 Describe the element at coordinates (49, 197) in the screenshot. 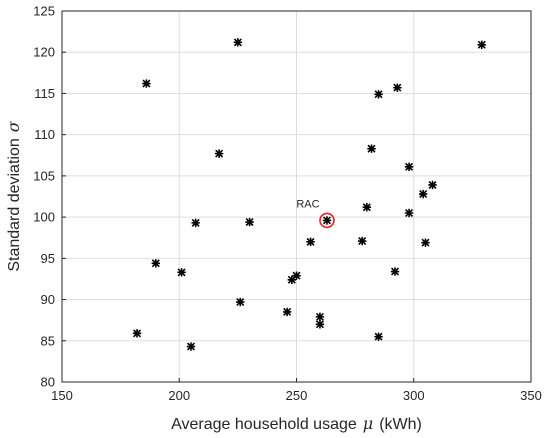

I see `y-axis-ticks: 80 85 90 95 100 105 110 115 120 125` at that location.